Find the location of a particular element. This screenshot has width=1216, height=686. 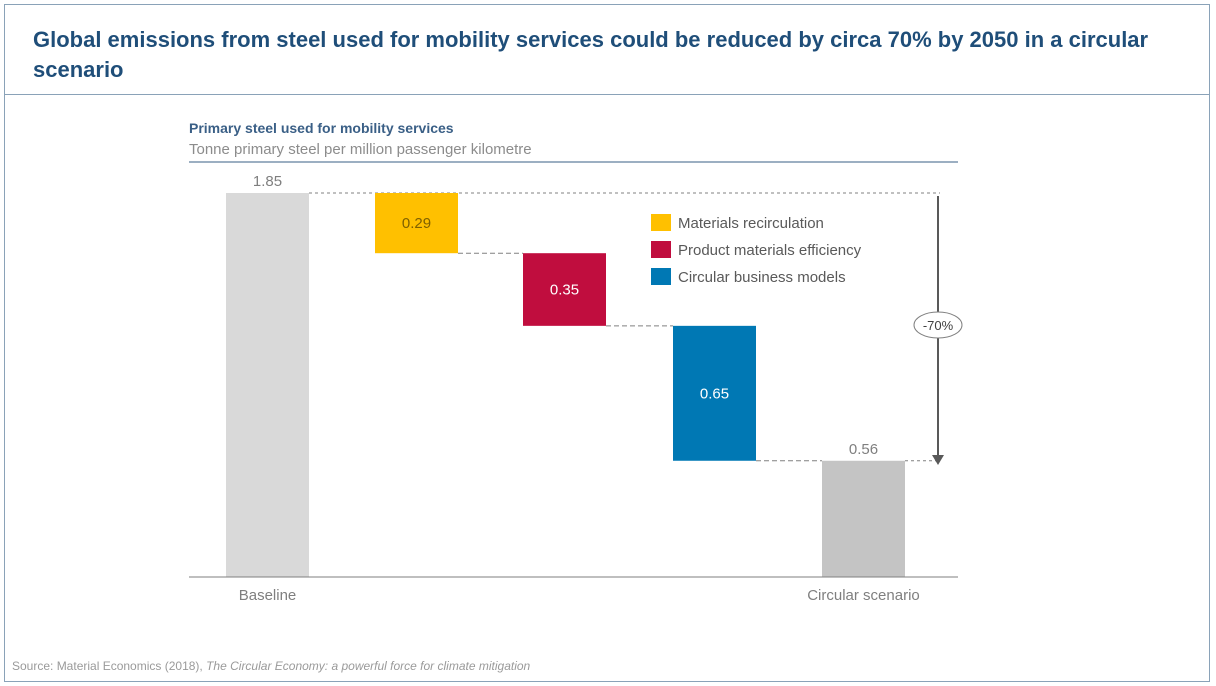

bar-value-label: 0.65 is located at coordinates (714, 393).